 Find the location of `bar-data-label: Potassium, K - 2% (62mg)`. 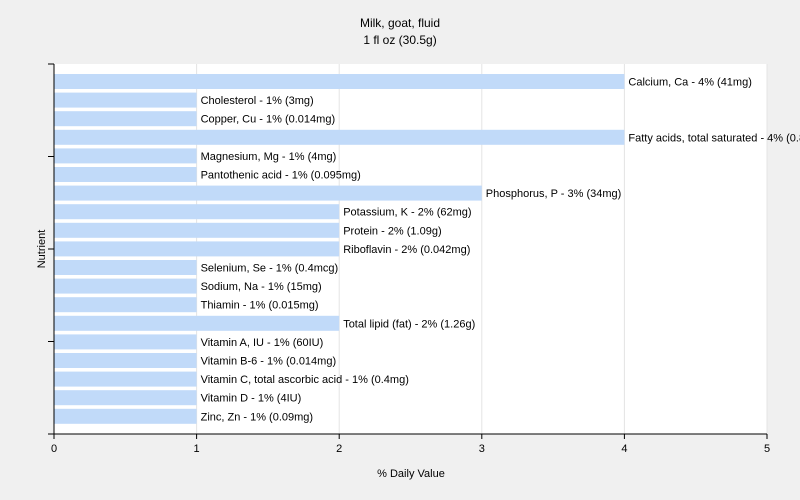

bar-data-label: Potassium, K - 2% (62mg) is located at coordinates (407, 213).